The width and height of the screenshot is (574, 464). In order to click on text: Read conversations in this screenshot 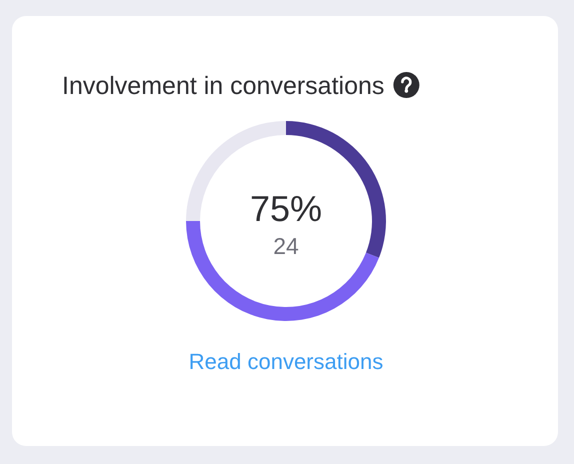, I will do `click(286, 361)`.